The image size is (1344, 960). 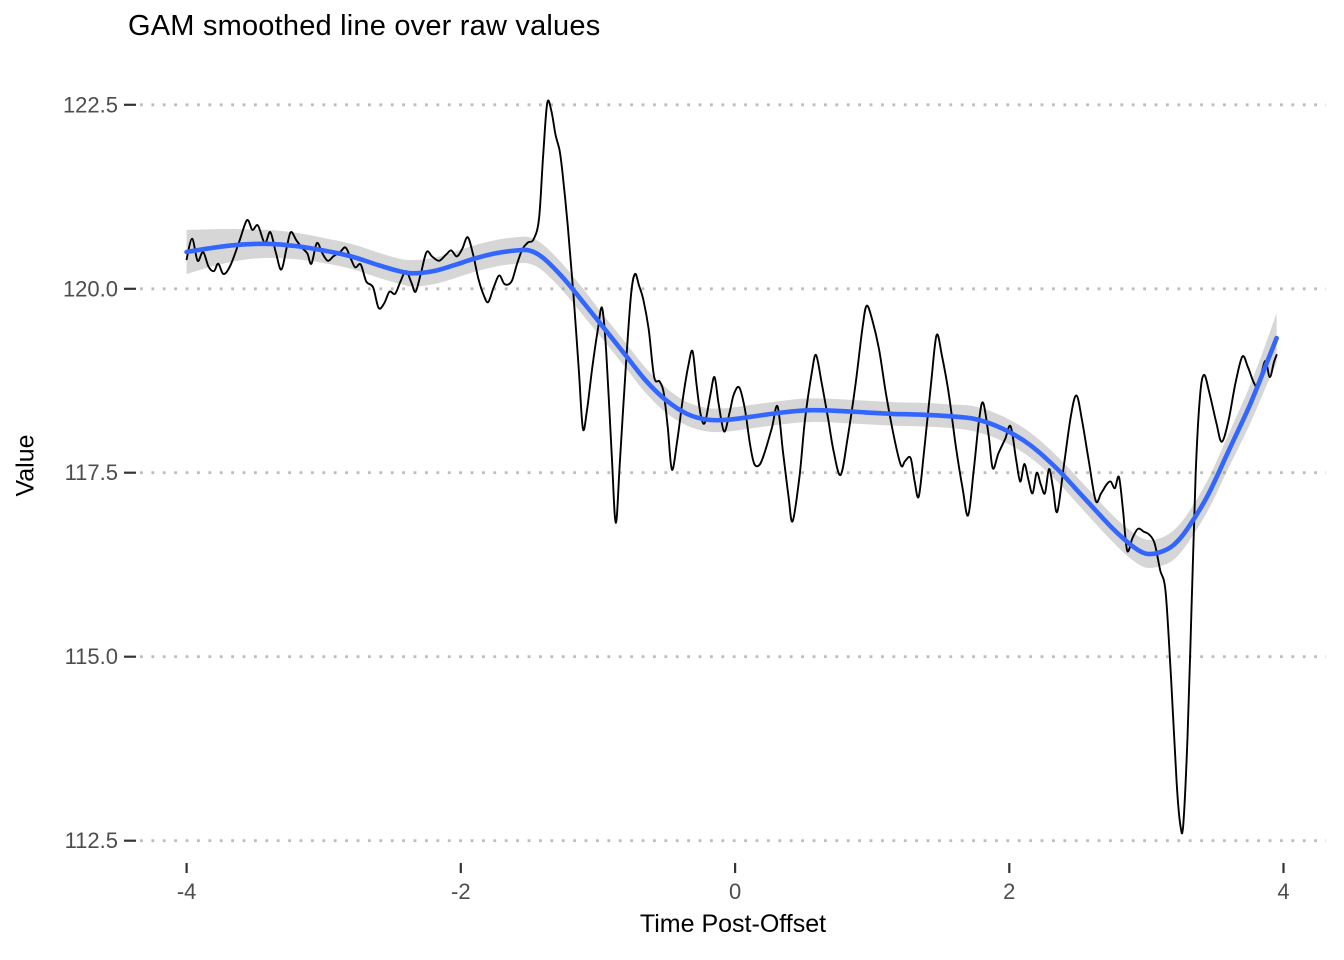 I want to click on x-tick-label: 2, so click(x=1009, y=891).